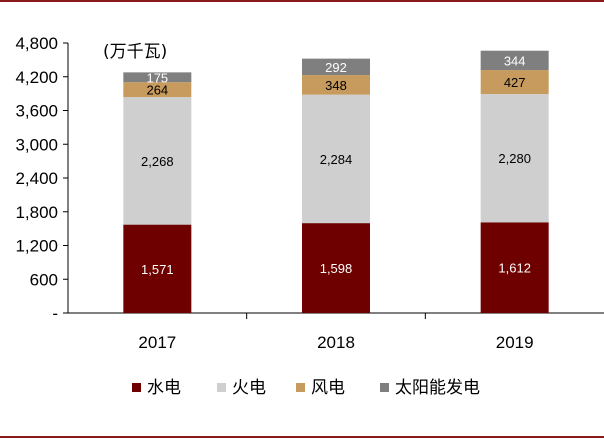 The image size is (604, 439). I want to click on x-axis: 2017 2018 2019, so click(336, 332).